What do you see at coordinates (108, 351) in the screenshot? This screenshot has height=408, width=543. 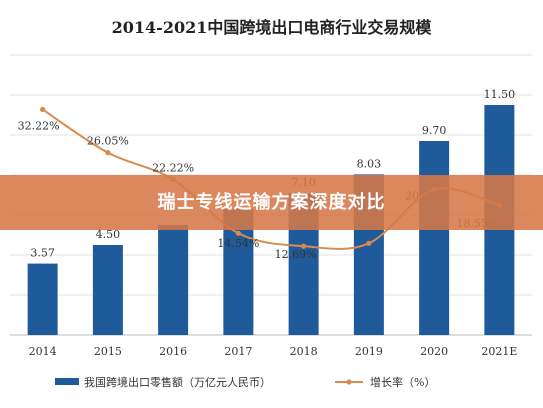 I see `x-tick-label: 2015` at bounding box center [108, 351].